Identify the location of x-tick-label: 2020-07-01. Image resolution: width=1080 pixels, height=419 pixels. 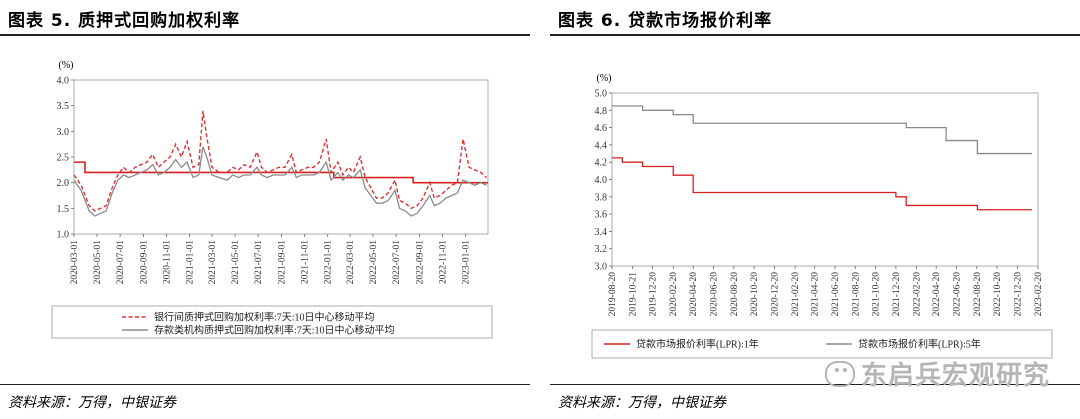
(121, 262).